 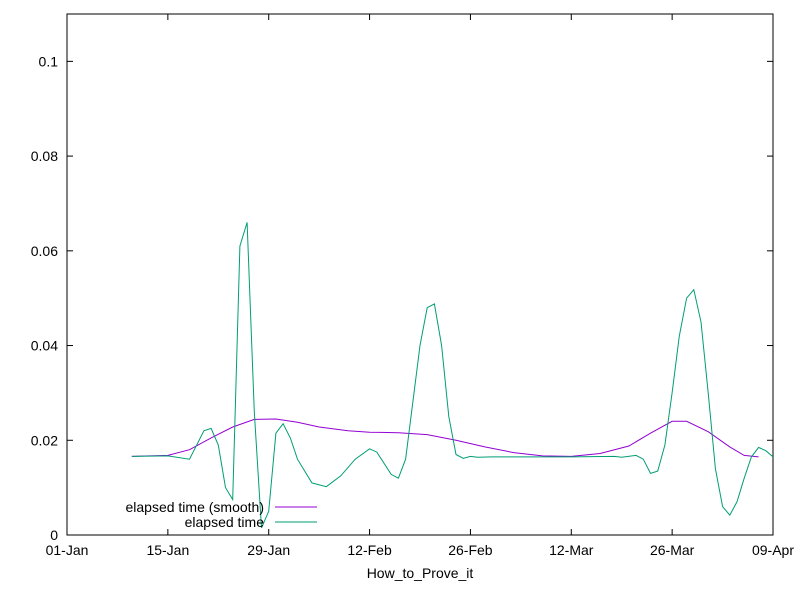 What do you see at coordinates (194, 507) in the screenshot?
I see `legend-label: elapsed time (smooth)` at bounding box center [194, 507].